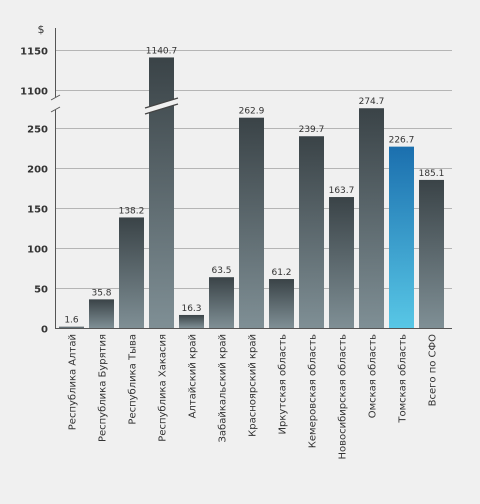 This screenshot has height=504, width=480. What do you see at coordinates (223, 388) in the screenshot?
I see `x-tick-label: Забайкальский край` at bounding box center [223, 388].